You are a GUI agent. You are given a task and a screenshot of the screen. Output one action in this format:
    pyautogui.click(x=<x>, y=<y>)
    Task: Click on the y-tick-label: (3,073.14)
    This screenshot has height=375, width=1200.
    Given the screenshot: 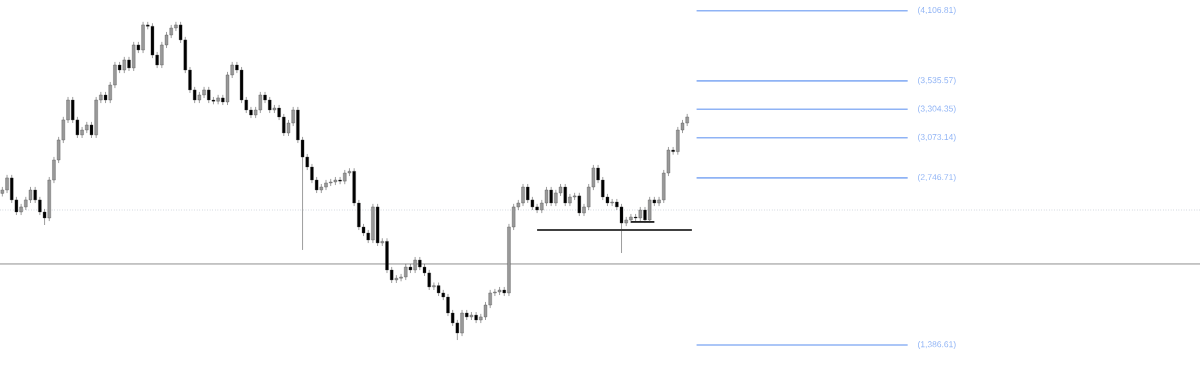 What is the action you would take?
    pyautogui.click(x=937, y=137)
    